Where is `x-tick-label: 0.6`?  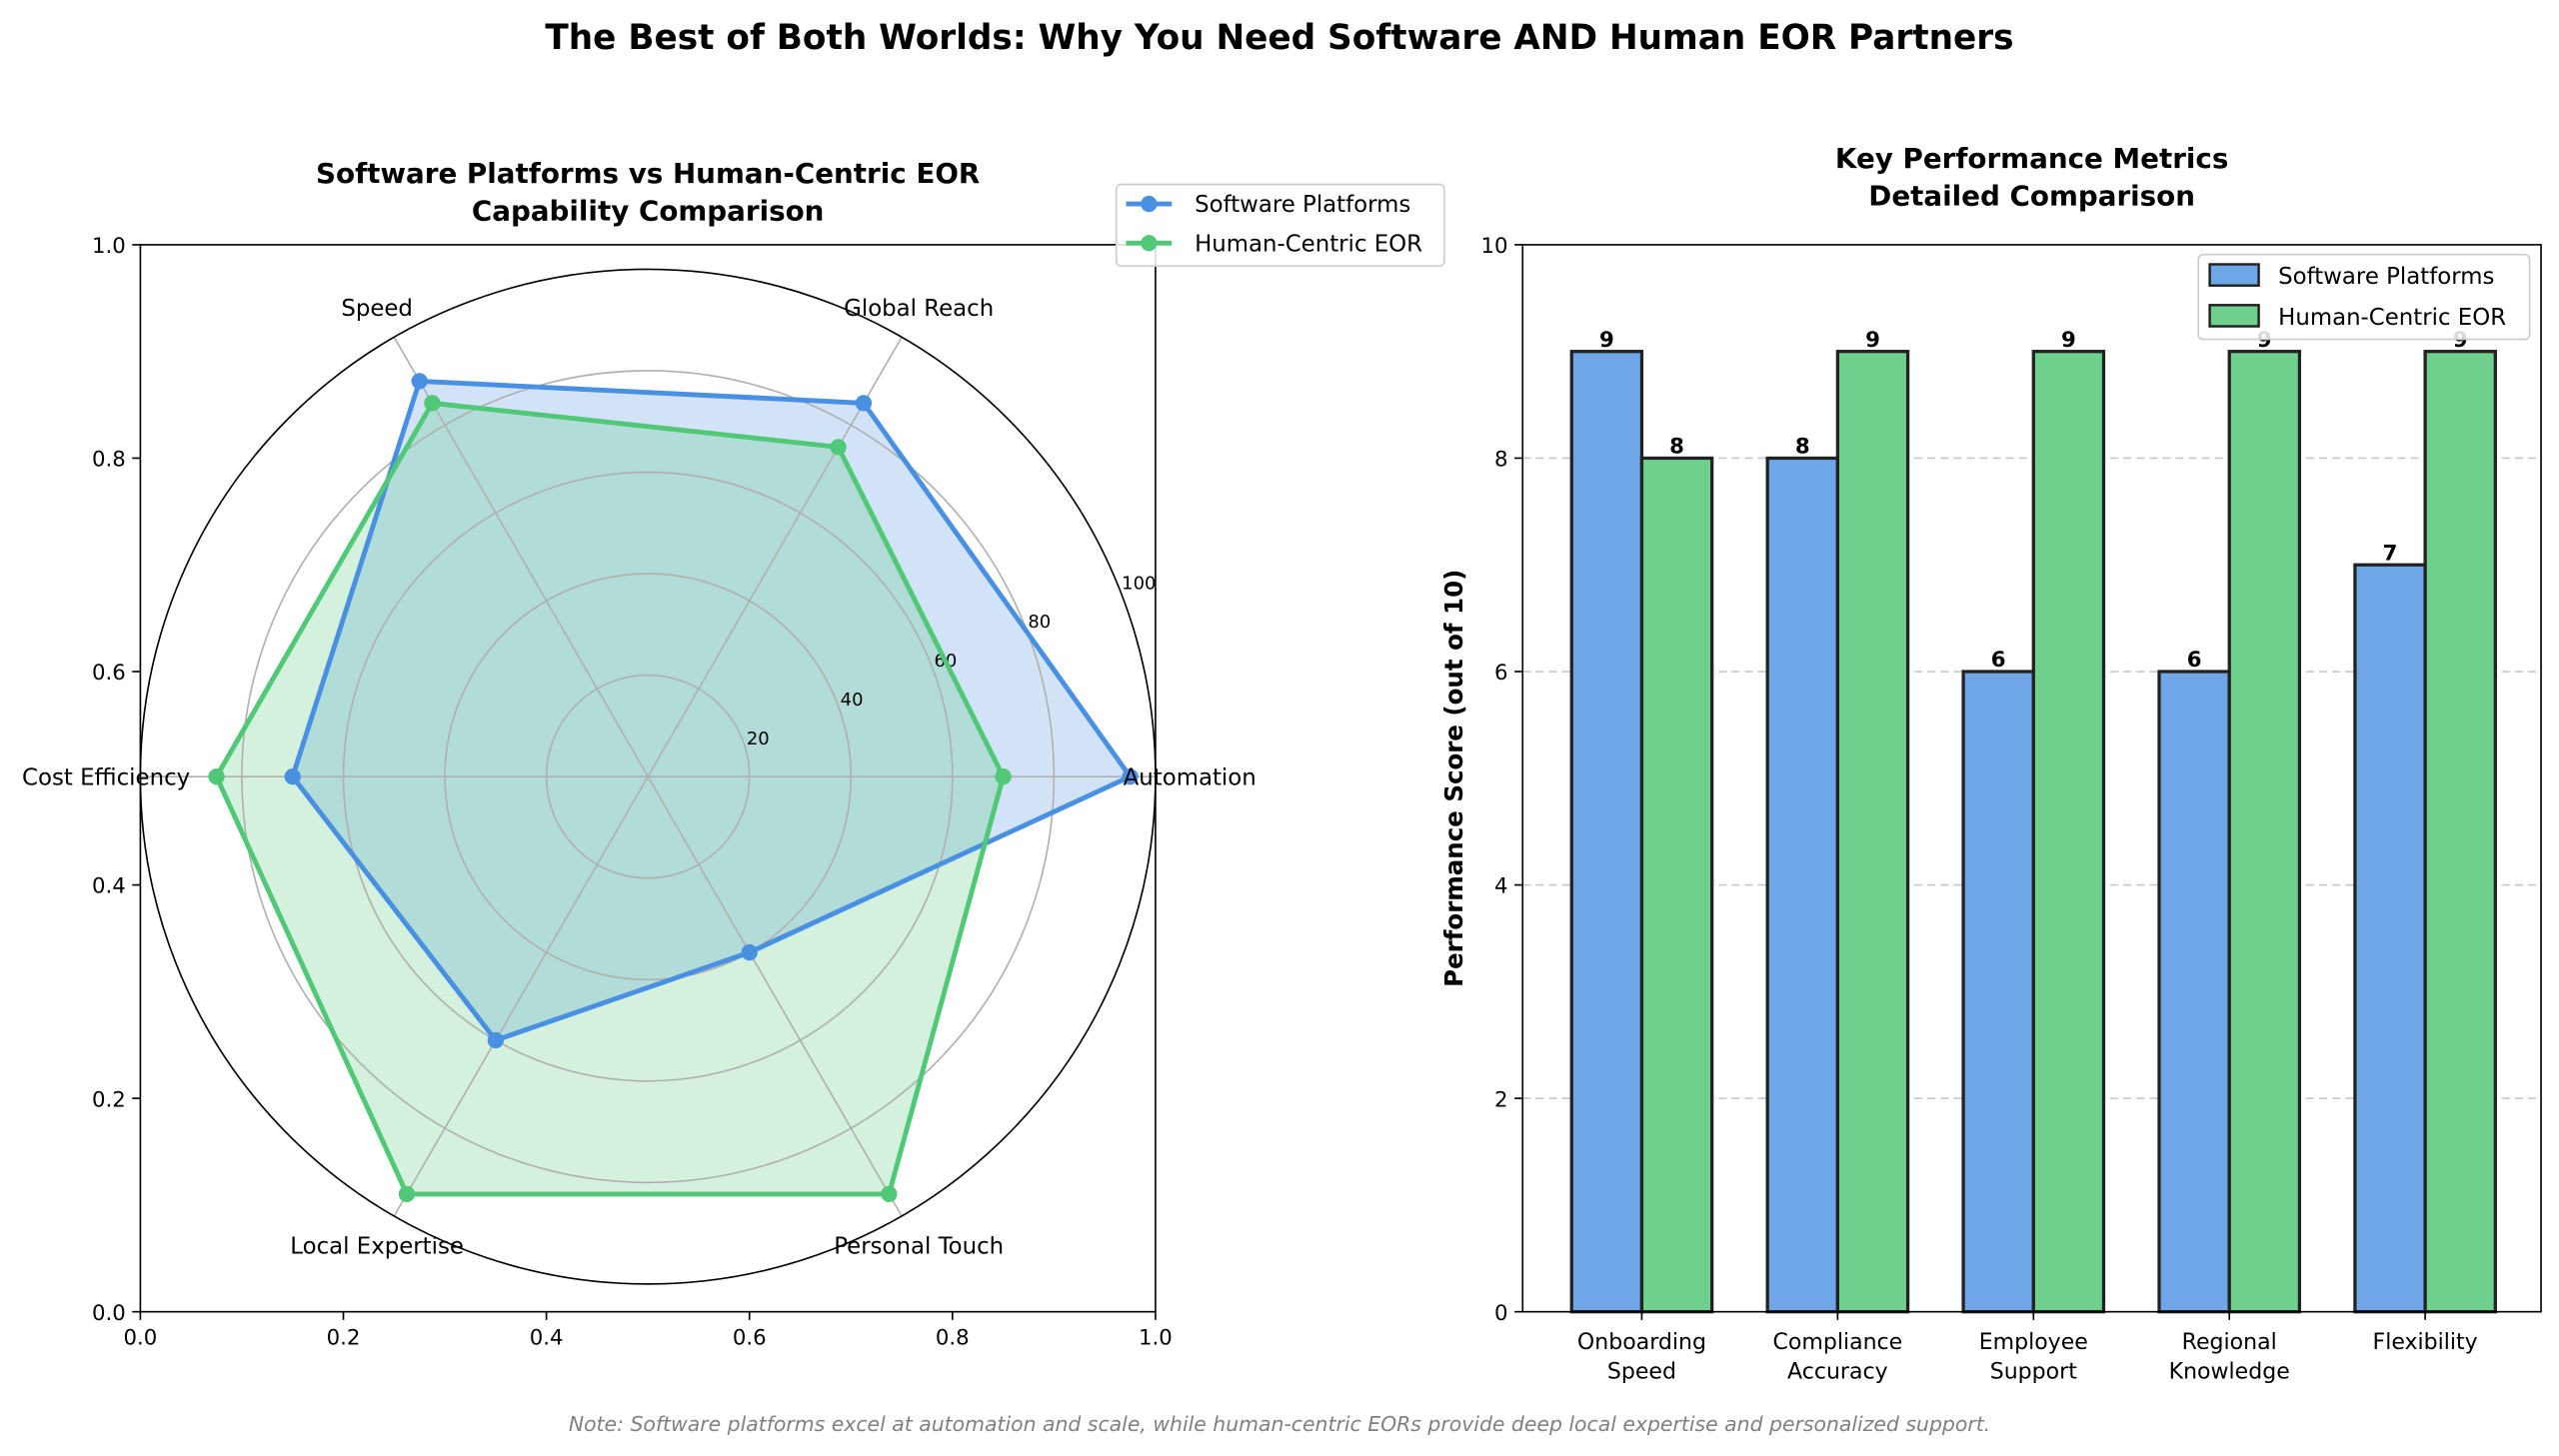 x-tick-label: 0.6 is located at coordinates (750, 1337).